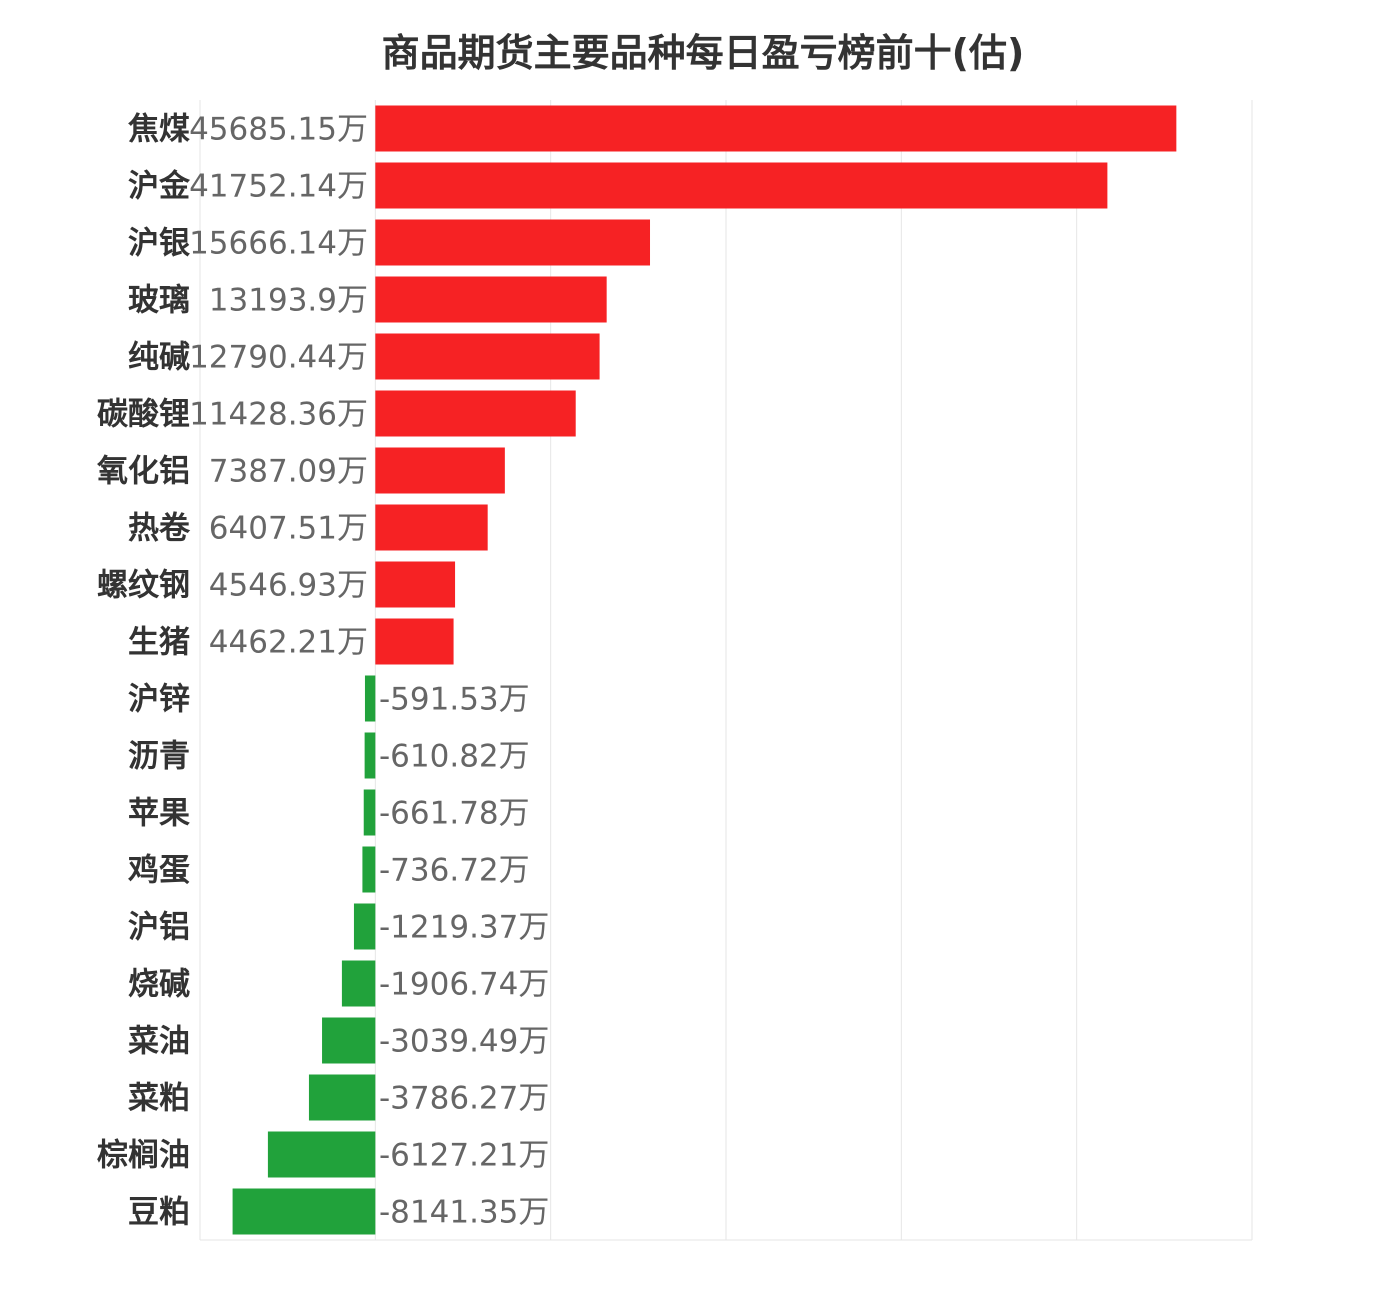 This screenshot has height=1300, width=1391. What do you see at coordinates (464, 1099) in the screenshot?
I see `data-label: -3786.27万` at bounding box center [464, 1099].